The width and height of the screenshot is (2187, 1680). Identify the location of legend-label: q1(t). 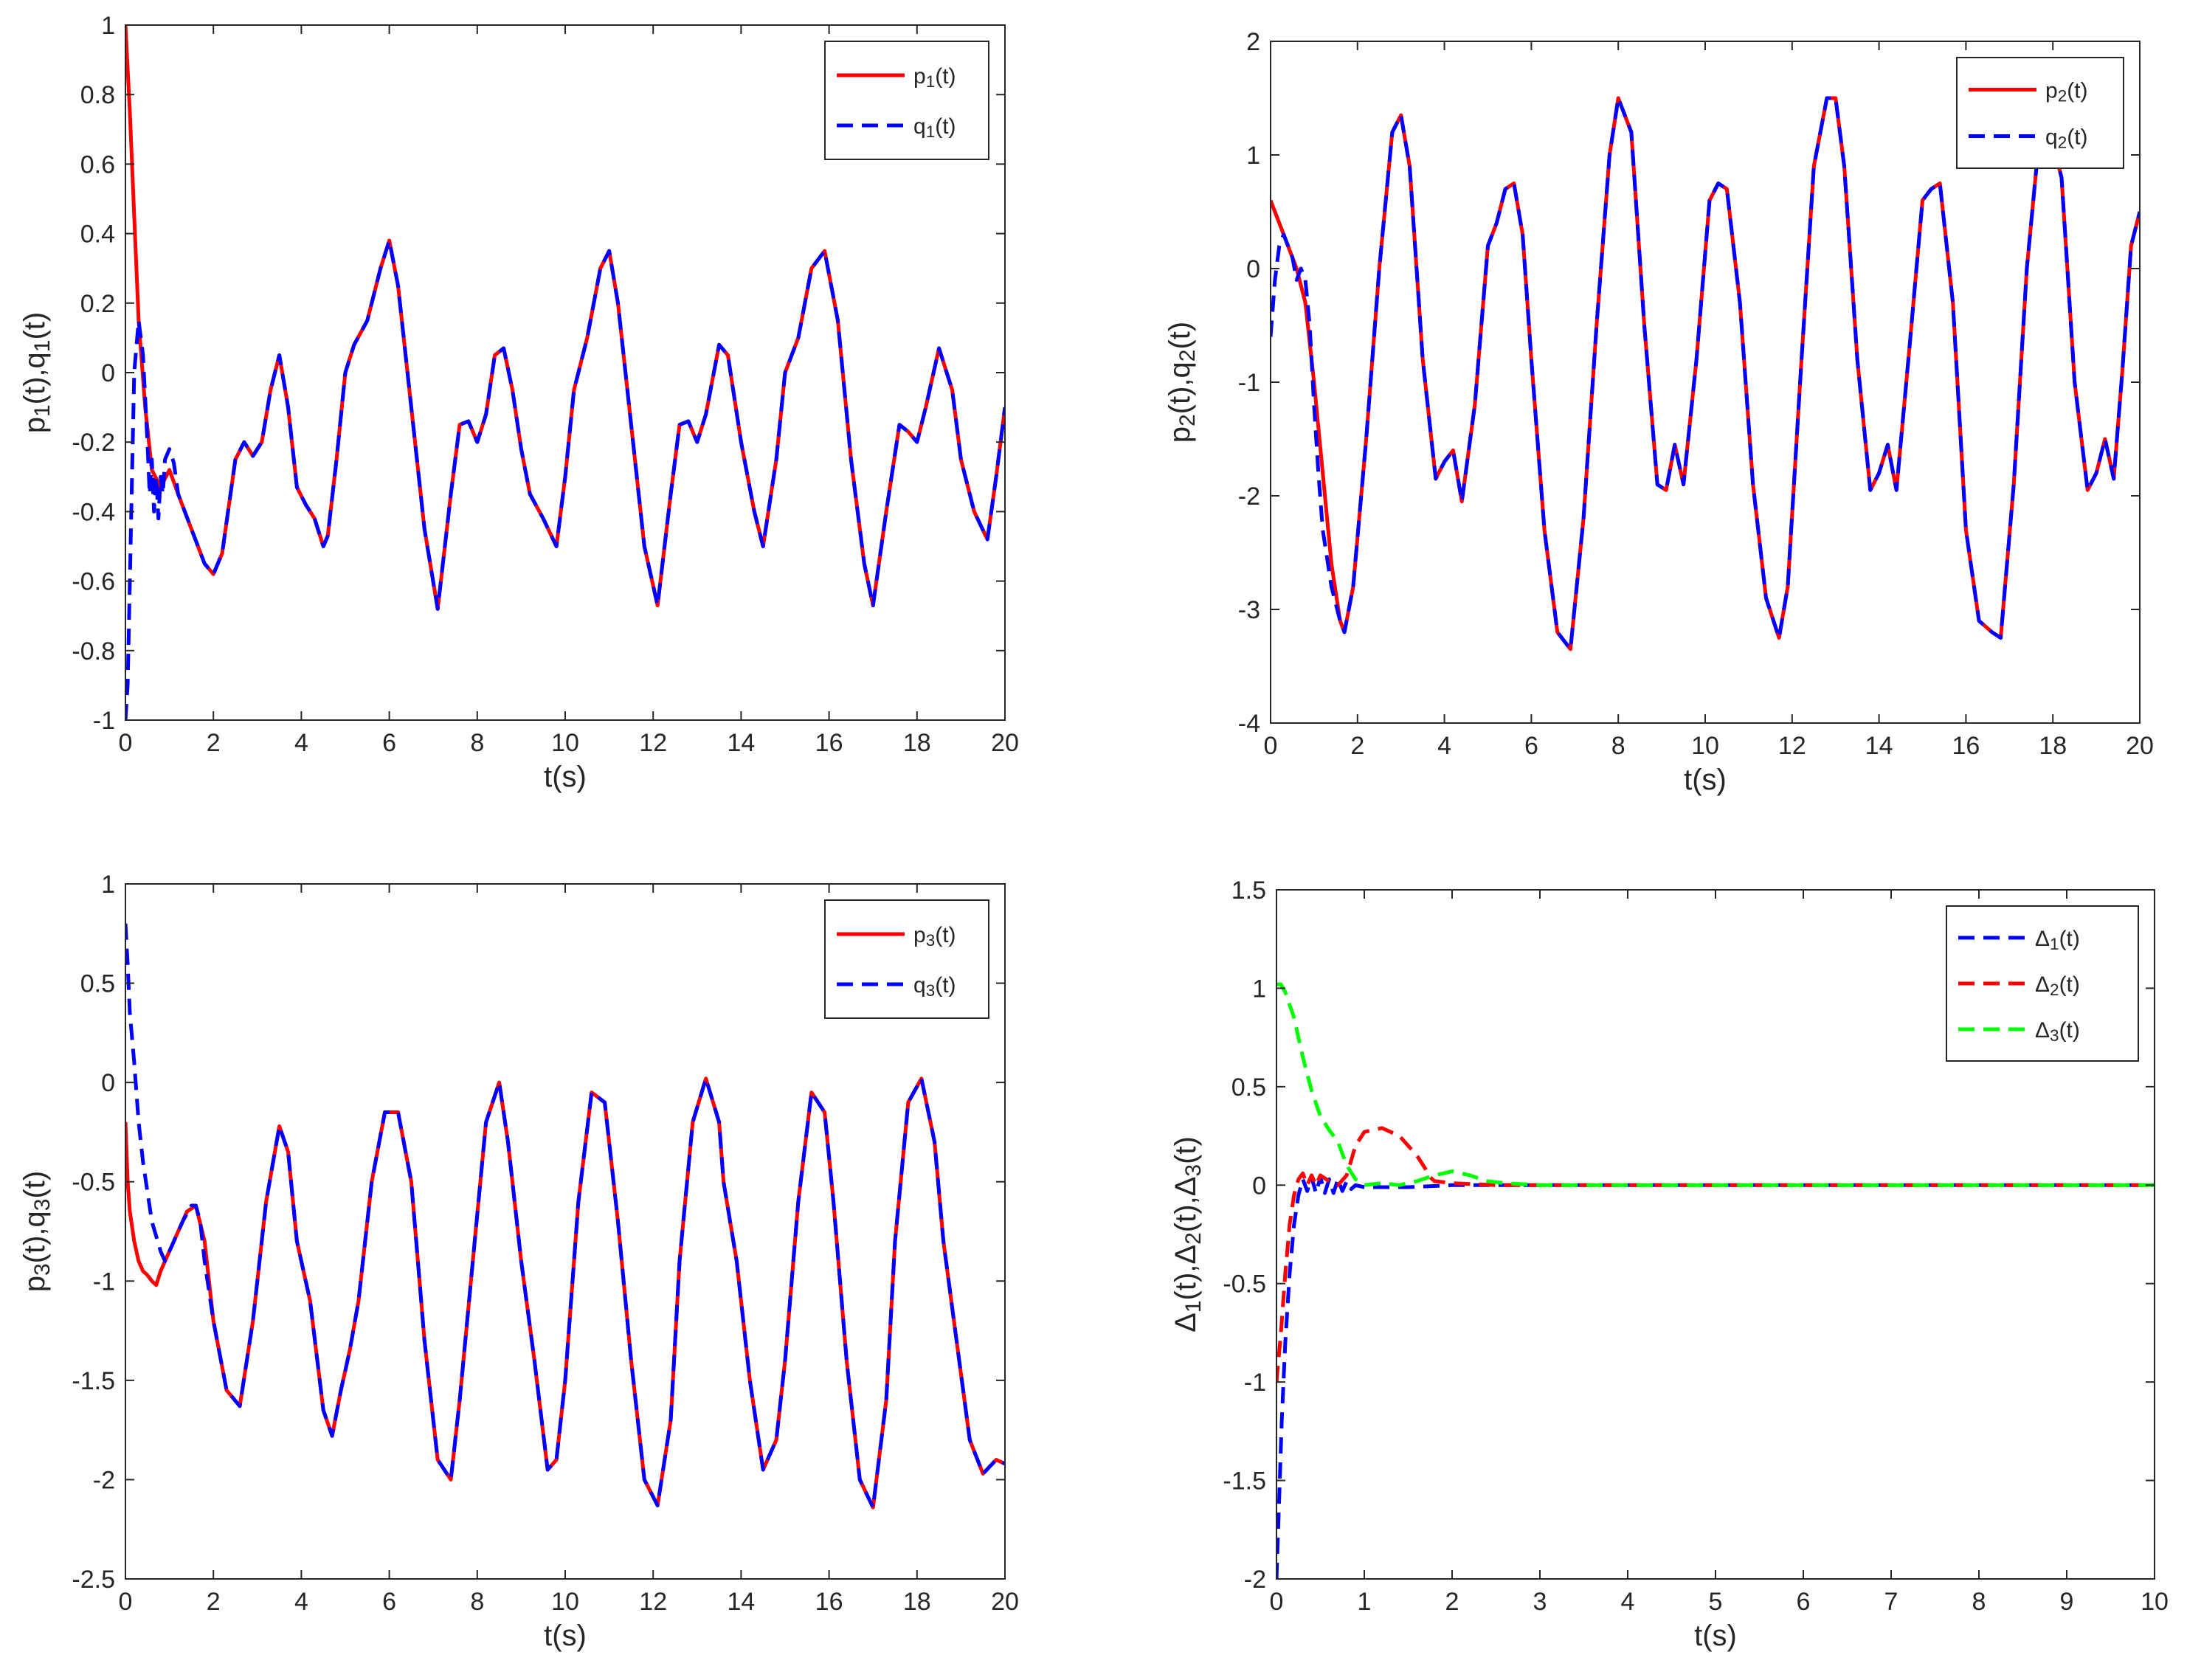
(934, 127).